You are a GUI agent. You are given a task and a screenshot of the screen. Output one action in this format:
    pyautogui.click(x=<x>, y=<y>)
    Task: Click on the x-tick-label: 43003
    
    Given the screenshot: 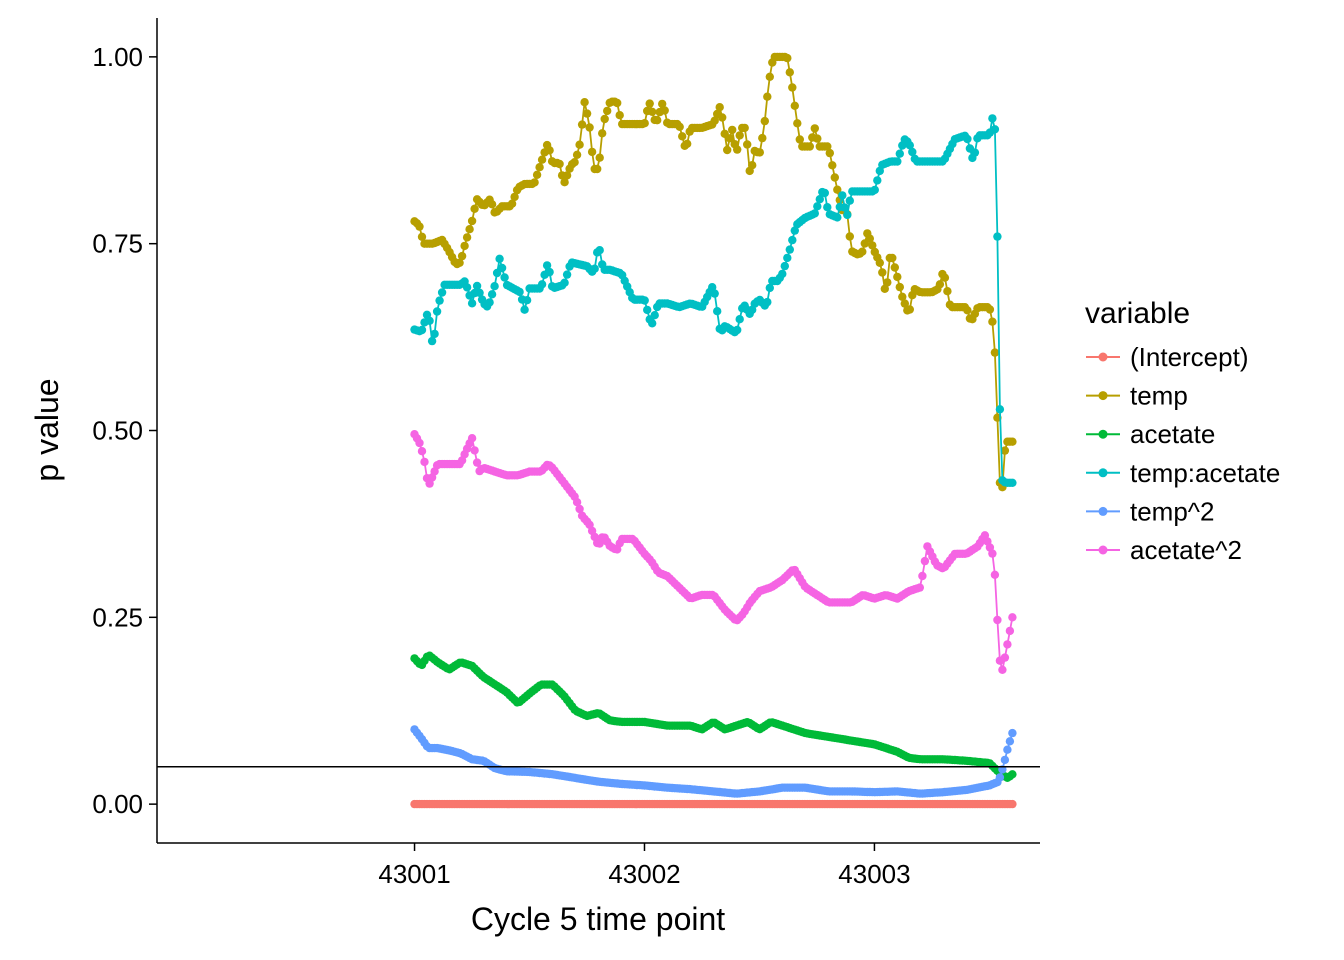 What is the action you would take?
    pyautogui.click(x=874, y=874)
    